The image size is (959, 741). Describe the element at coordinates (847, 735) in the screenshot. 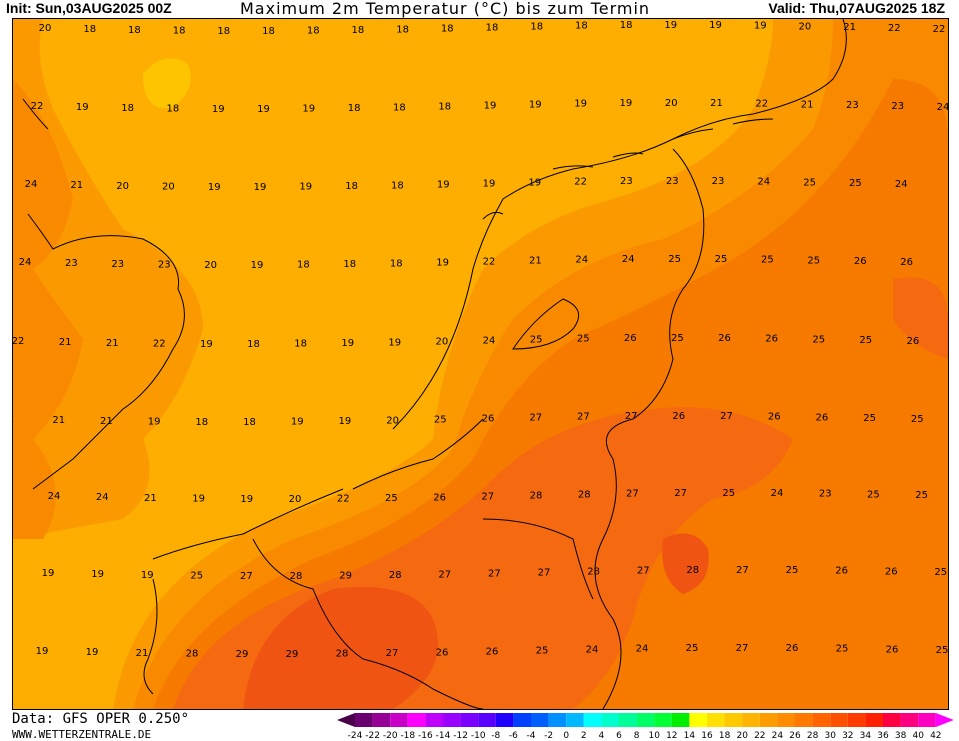

I see `legend-label: 32` at that location.